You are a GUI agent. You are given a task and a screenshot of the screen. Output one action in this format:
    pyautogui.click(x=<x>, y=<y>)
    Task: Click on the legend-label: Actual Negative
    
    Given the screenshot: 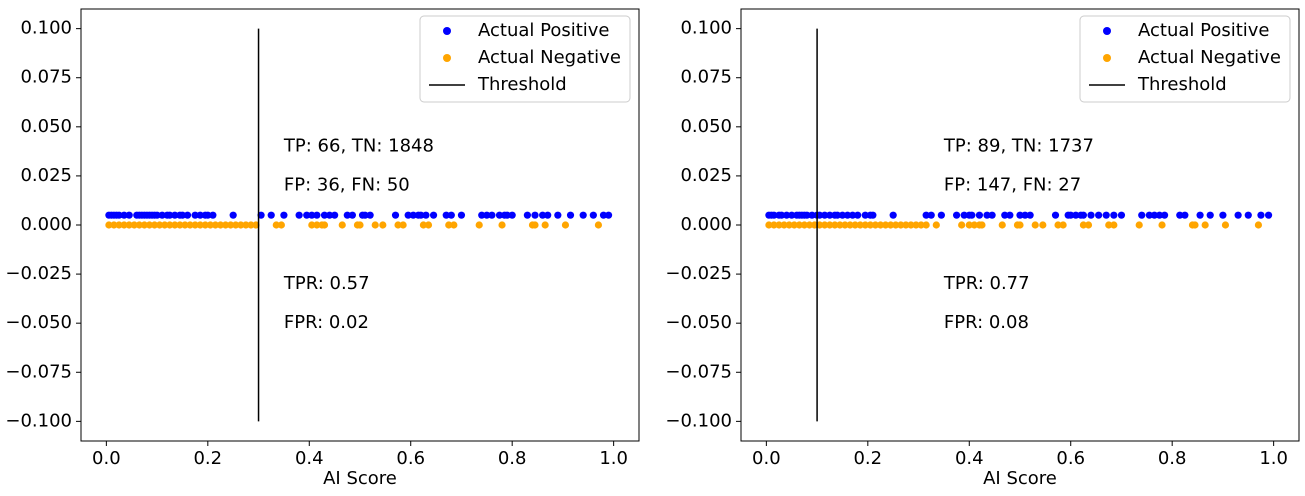 What is the action you would take?
    pyautogui.click(x=1209, y=57)
    